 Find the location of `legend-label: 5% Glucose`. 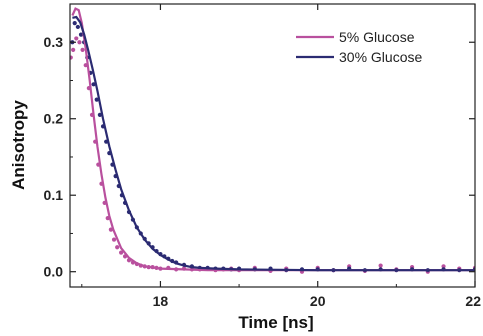

legend-label: 5% Glucose is located at coordinates (377, 37).